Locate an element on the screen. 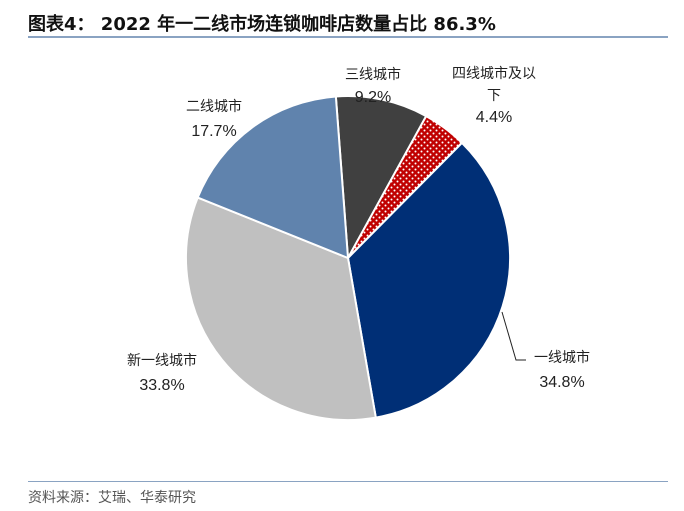 This screenshot has width=684, height=511. slice-label-tier4-line1: 四线城市及以 is located at coordinates (494, 73).